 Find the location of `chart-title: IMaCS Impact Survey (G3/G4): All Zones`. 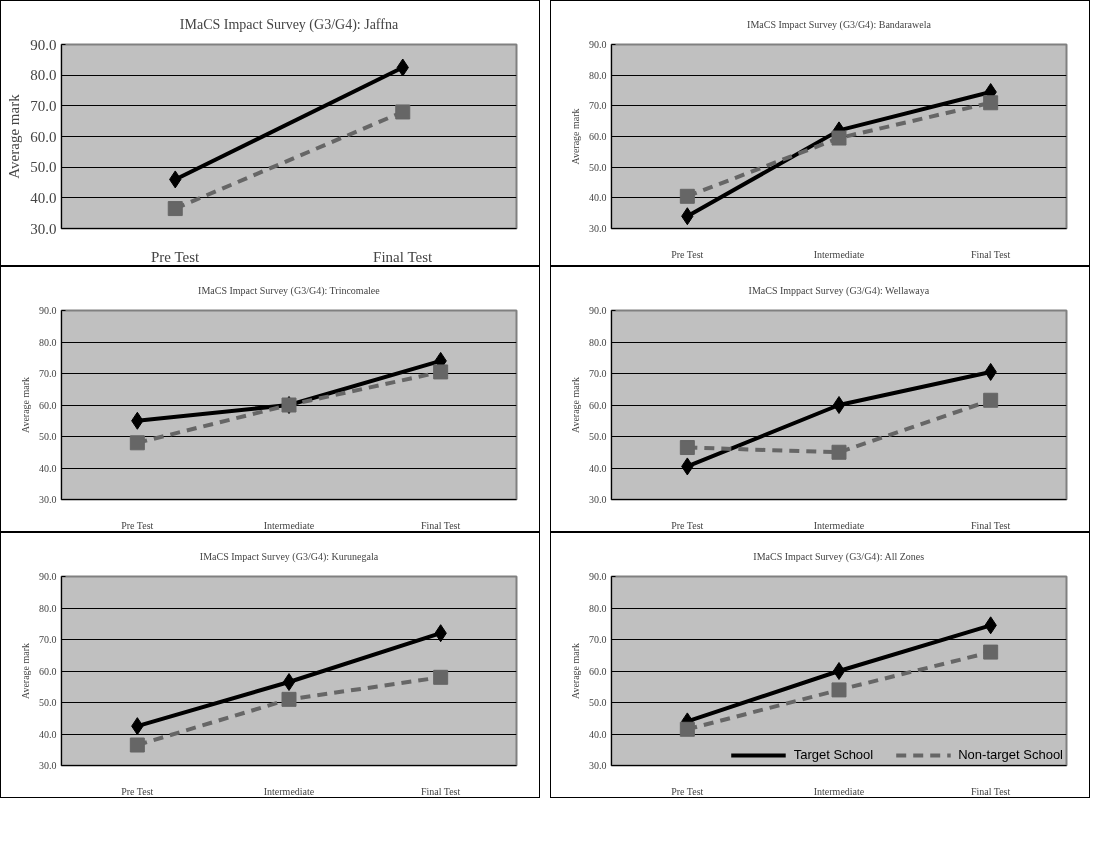

chart-title: IMaCS Impact Survey (G3/G4): All Zones is located at coordinates (839, 556).